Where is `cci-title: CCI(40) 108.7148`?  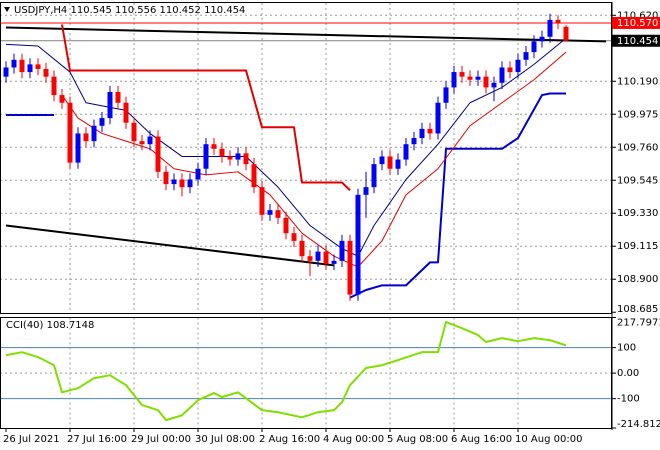 cci-title: CCI(40) 108.7148 is located at coordinates (50, 325).